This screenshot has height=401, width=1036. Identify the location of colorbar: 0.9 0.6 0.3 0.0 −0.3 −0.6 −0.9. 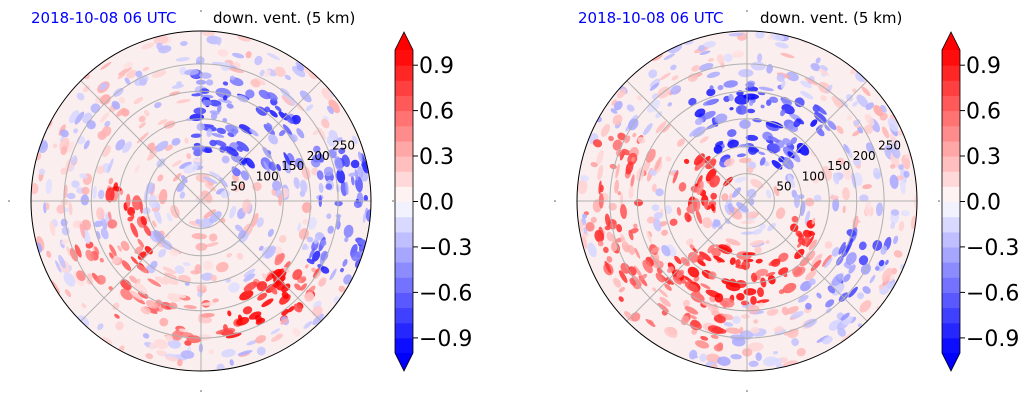
(433, 201).